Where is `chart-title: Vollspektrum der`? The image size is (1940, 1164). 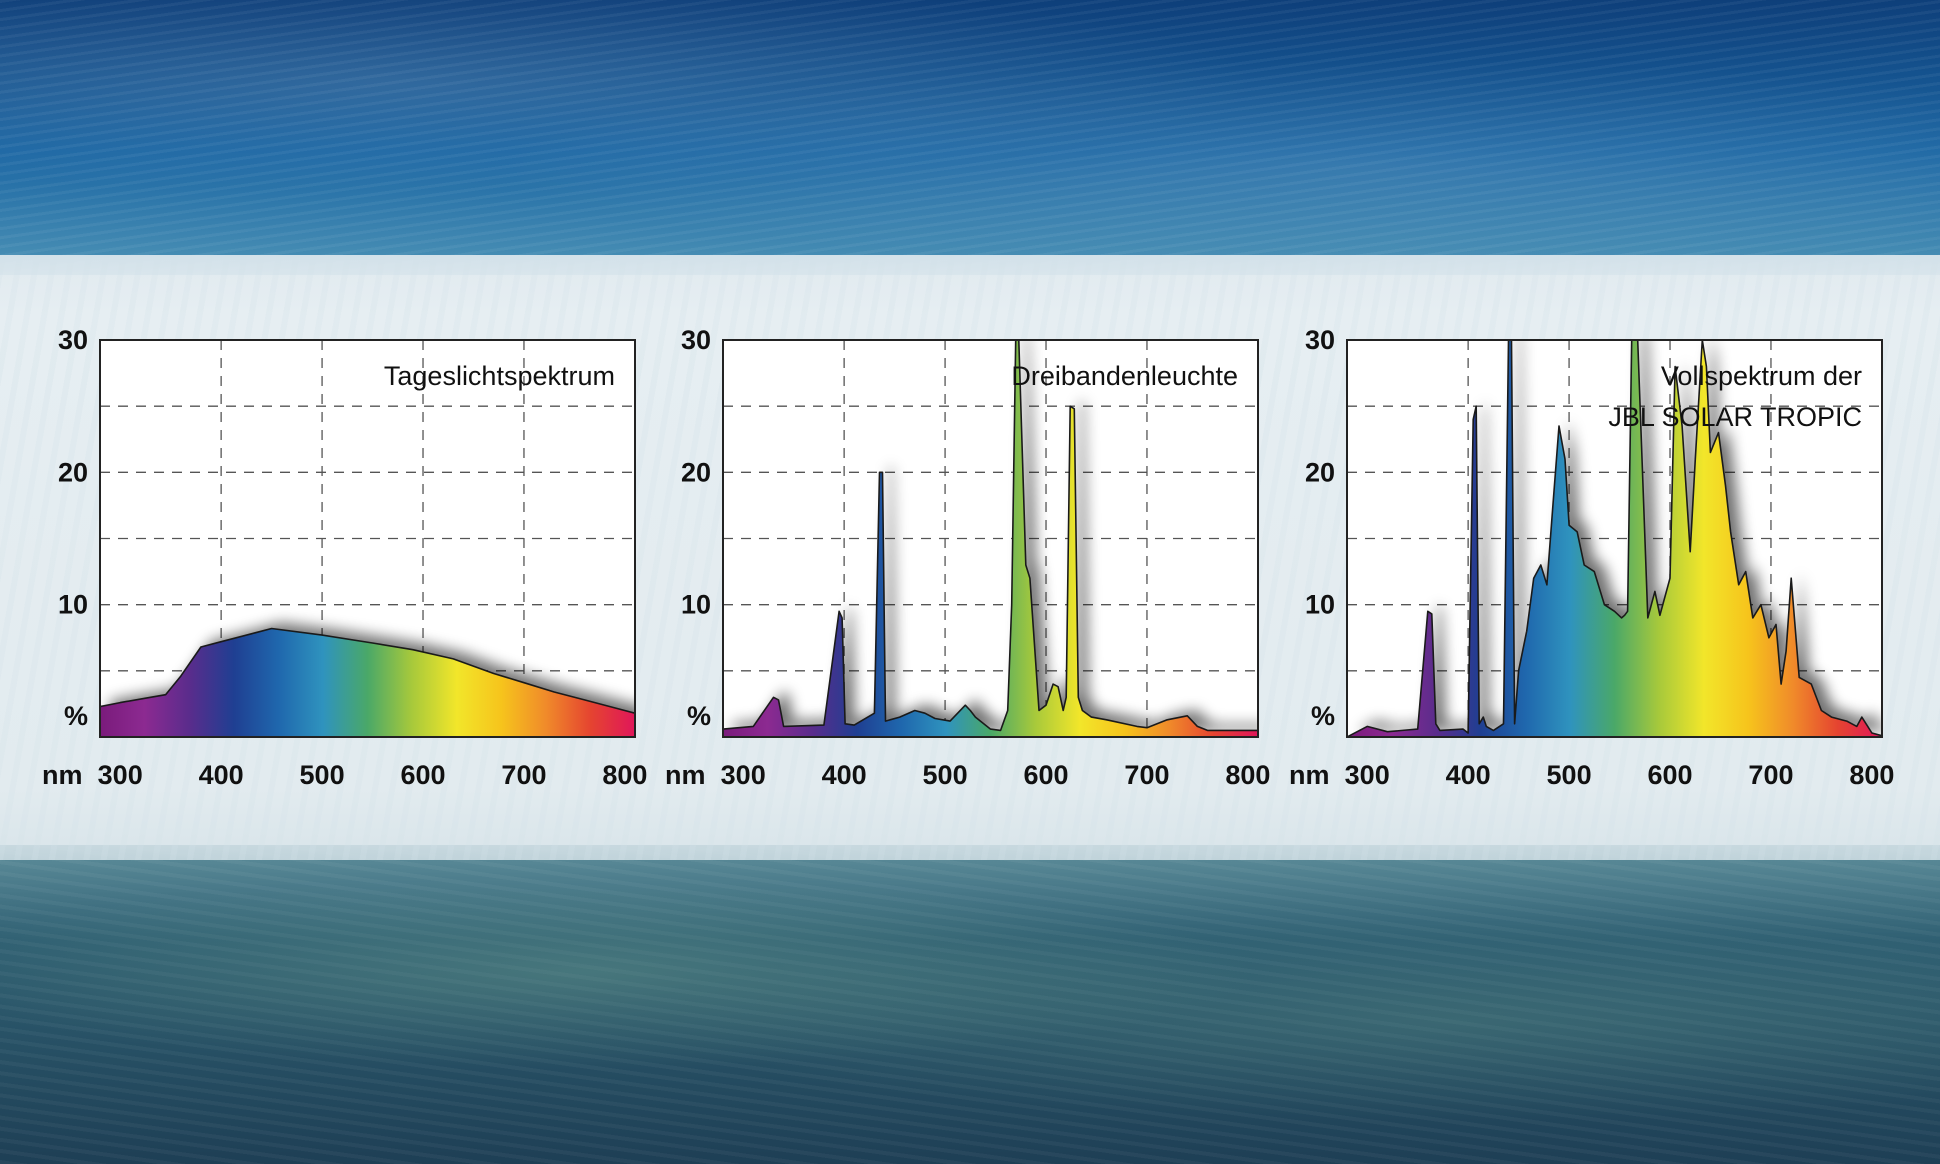 chart-title: Vollspektrum der is located at coordinates (1761, 376).